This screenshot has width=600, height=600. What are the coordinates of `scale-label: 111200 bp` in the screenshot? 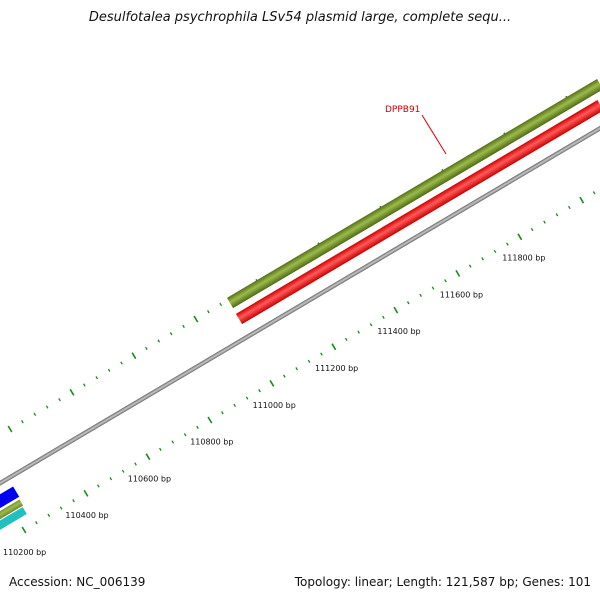 It's located at (336, 368).